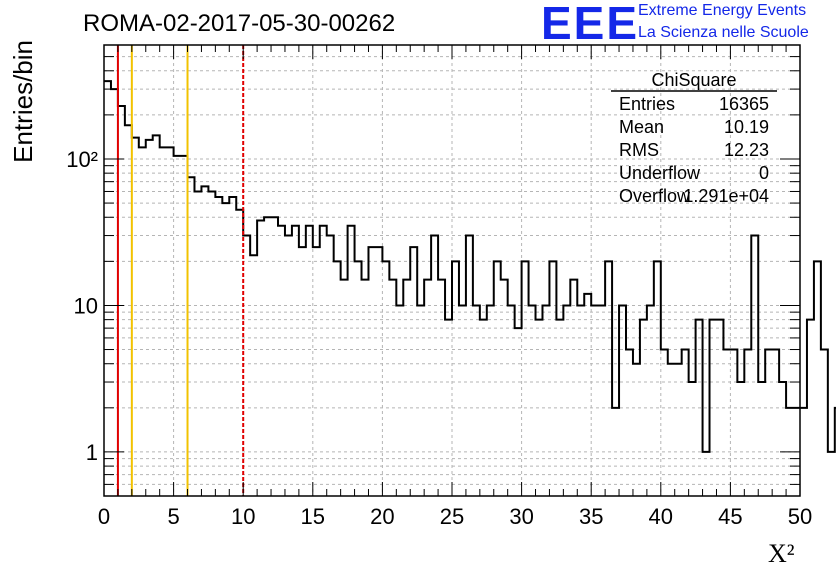  I want to click on x-tick-label: 5, so click(173, 516).